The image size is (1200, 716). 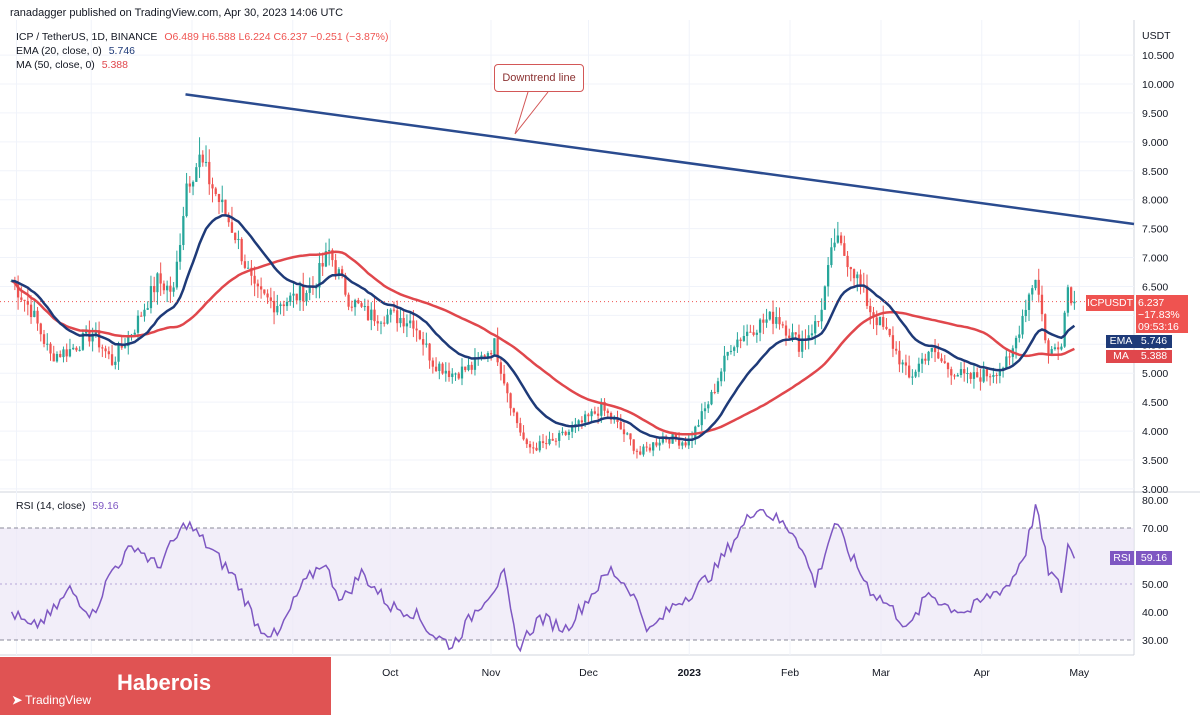 What do you see at coordinates (164, 682) in the screenshot?
I see `watermark-stamp: Haberois` at bounding box center [164, 682].